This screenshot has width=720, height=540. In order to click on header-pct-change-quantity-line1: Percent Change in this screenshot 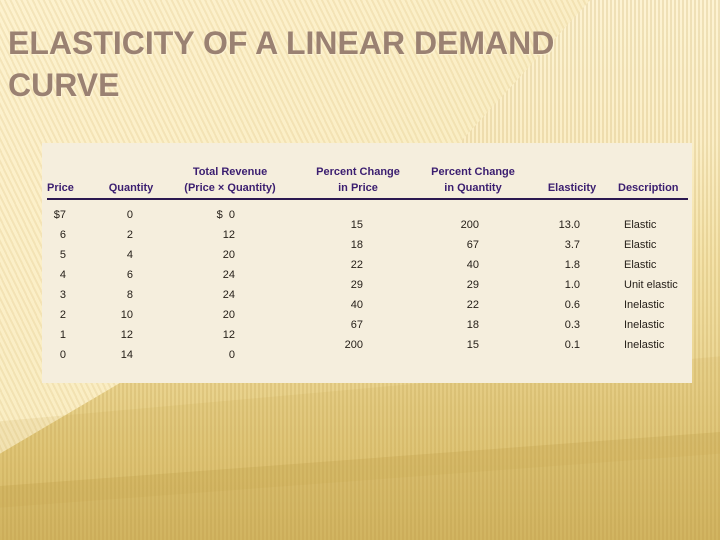, I will do `click(473, 172)`.